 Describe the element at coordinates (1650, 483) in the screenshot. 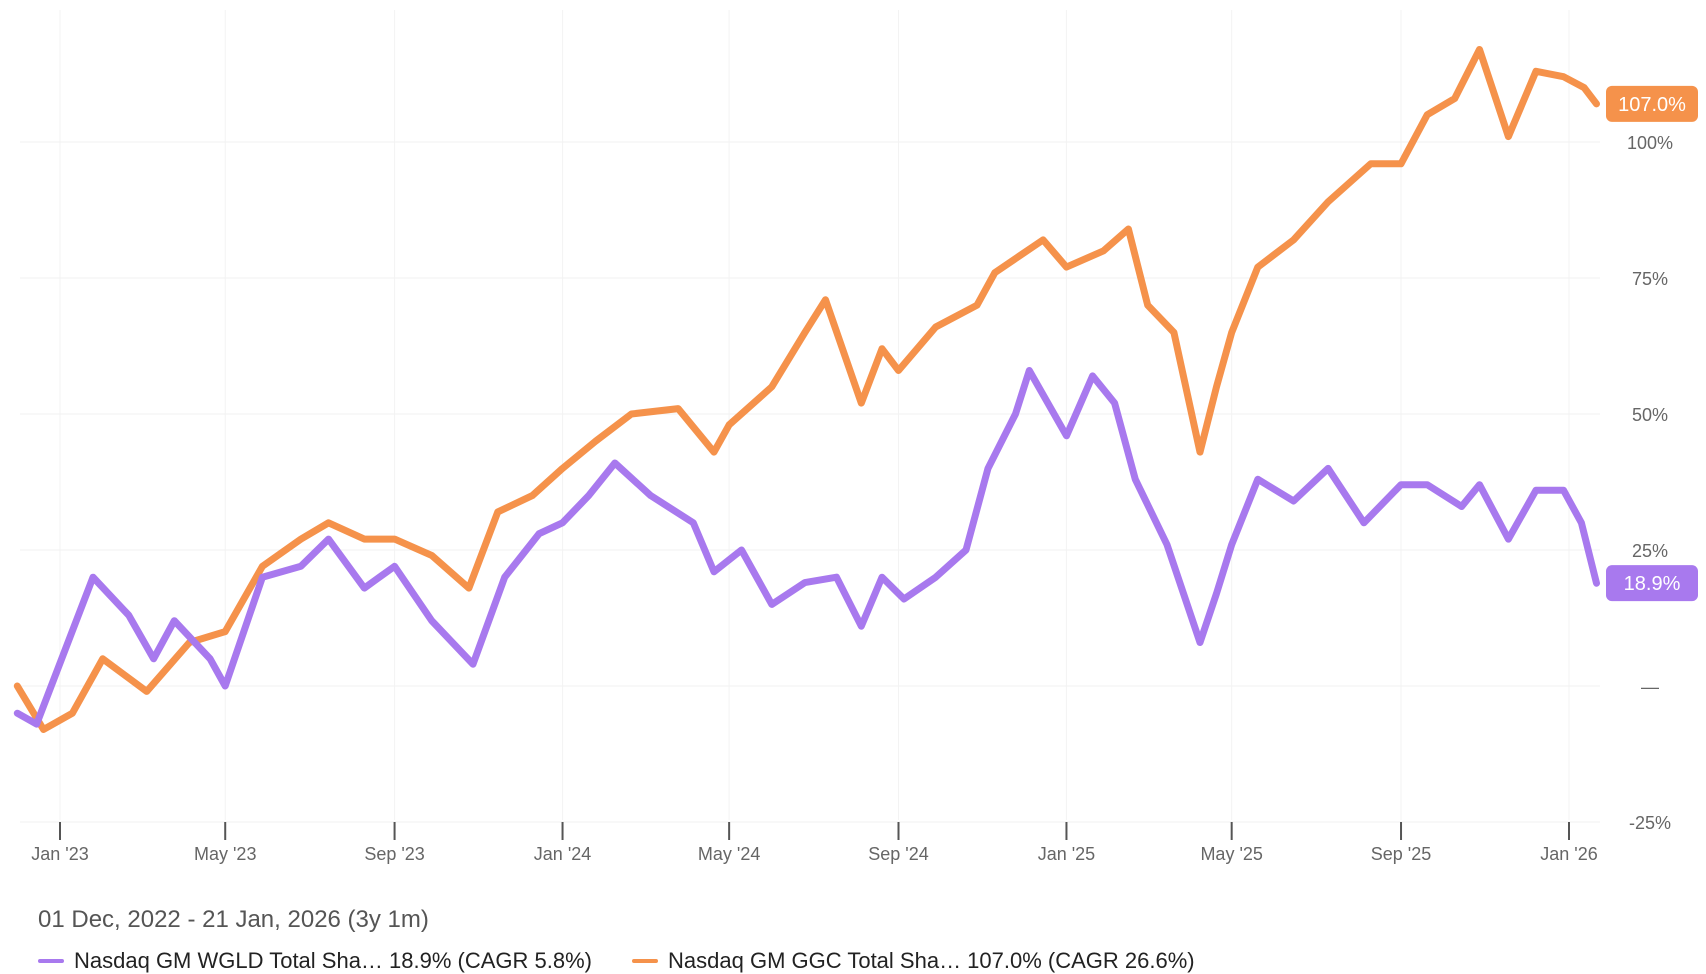

I see `y-axis: 100% 75% 50% 25% — -25%` at that location.